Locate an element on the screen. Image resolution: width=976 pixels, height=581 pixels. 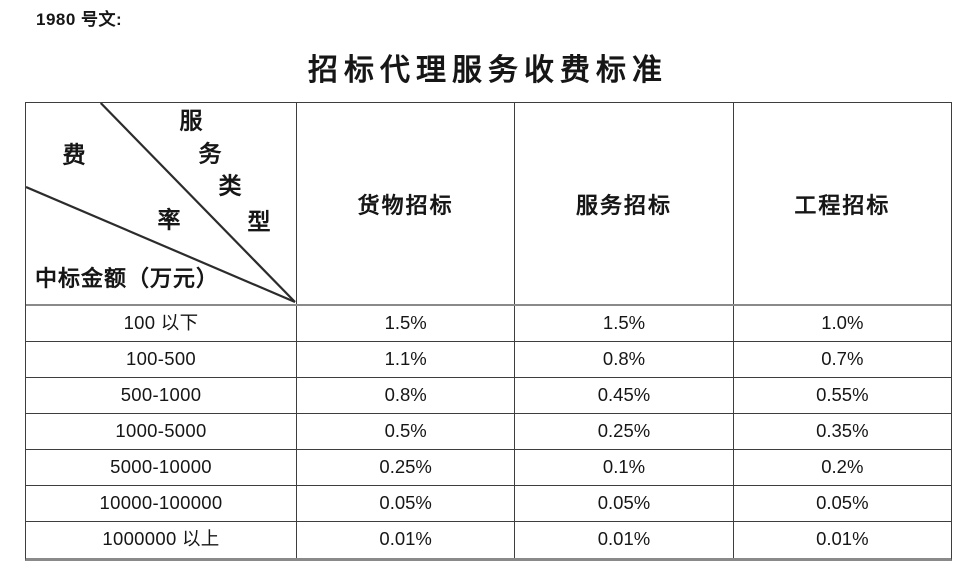
row-label: 1000-5000 is located at coordinates (161, 431).